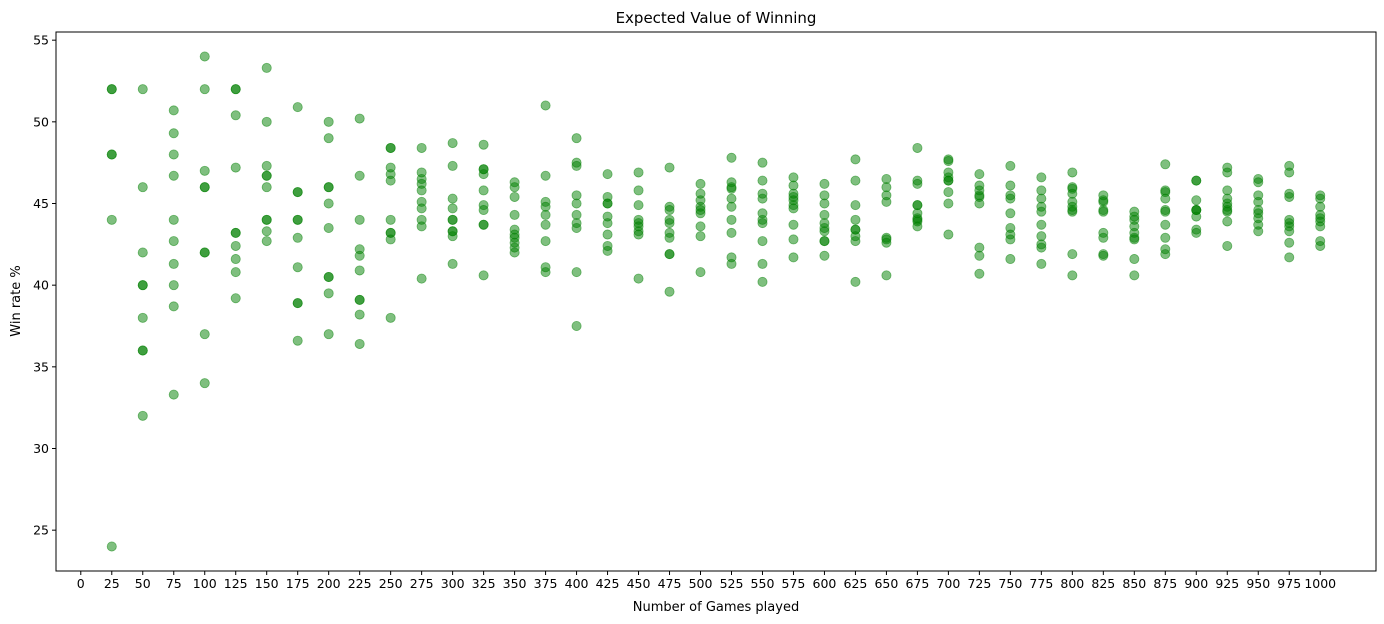  Describe the element at coordinates (360, 583) in the screenshot. I see `x-tick-label: 225` at that location.